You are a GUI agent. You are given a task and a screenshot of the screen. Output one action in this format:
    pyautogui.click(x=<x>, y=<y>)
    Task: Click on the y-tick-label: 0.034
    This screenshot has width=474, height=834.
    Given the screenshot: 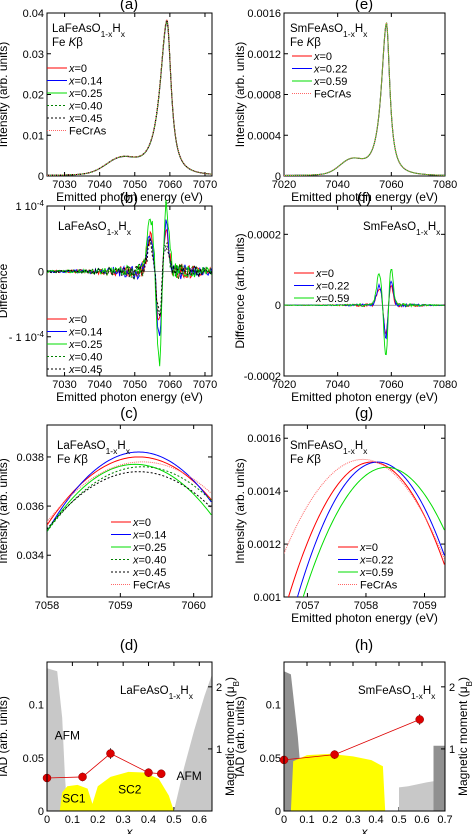 What is the action you would take?
    pyautogui.click(x=30, y=556)
    